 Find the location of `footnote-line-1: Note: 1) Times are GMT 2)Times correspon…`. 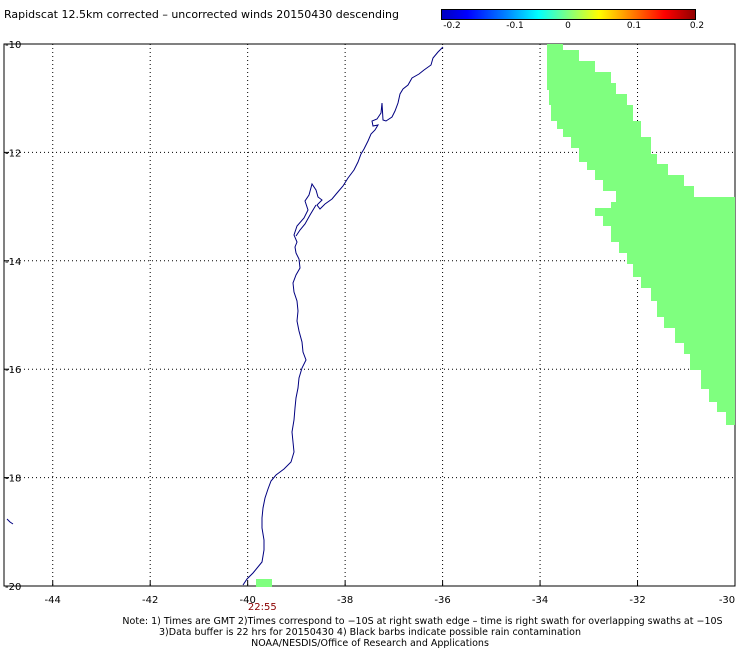

footnote-line-1: Note: 1) Times are GMT 2)Times correspon… is located at coordinates (422, 621).